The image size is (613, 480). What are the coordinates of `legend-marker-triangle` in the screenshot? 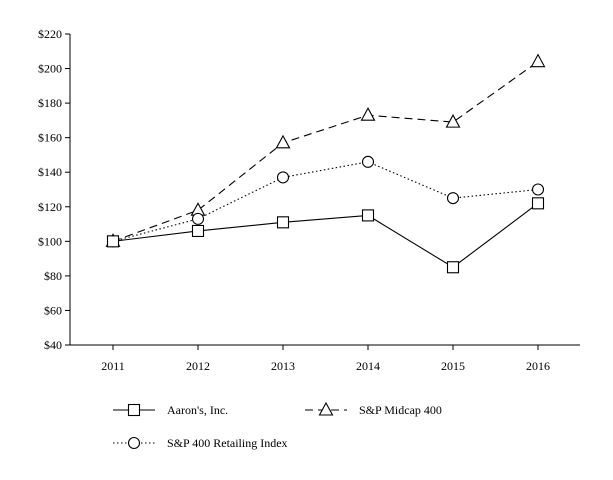 It's located at (326, 408).